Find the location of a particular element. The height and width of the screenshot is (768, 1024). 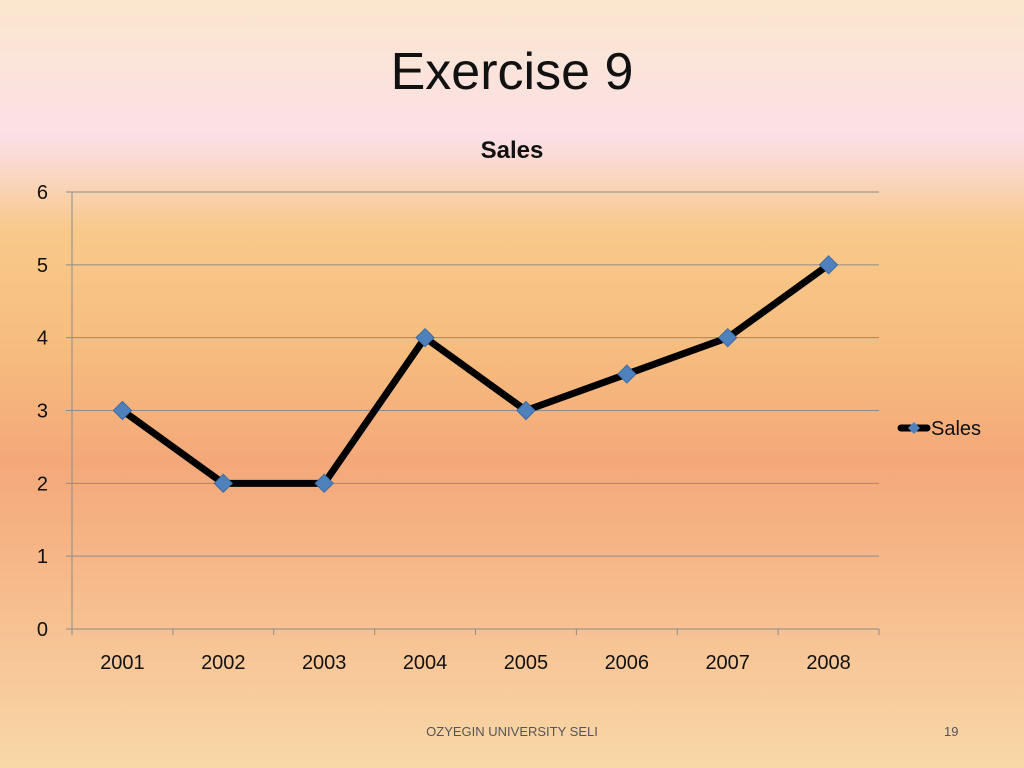

x-tick-label: 2008 is located at coordinates (828, 663).